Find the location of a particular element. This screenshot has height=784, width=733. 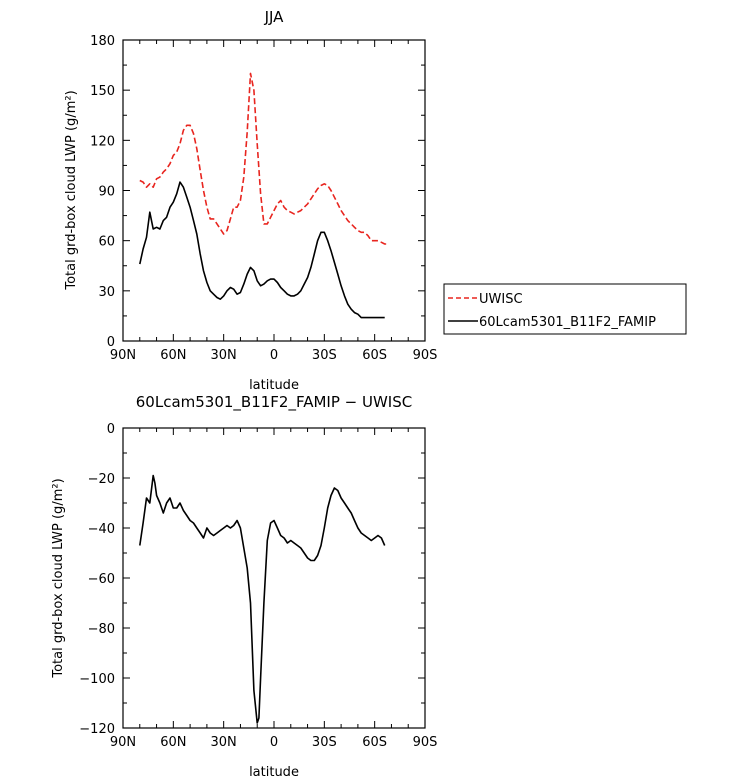

y-tick-label: −80 is located at coordinates (101, 629).